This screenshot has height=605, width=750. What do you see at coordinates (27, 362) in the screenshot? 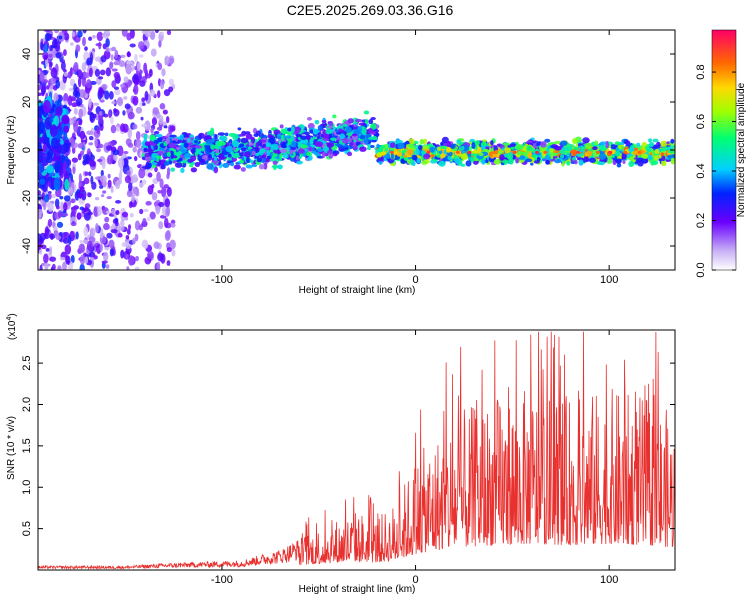
I see `snr-ytick-label: 2.5` at bounding box center [27, 362].